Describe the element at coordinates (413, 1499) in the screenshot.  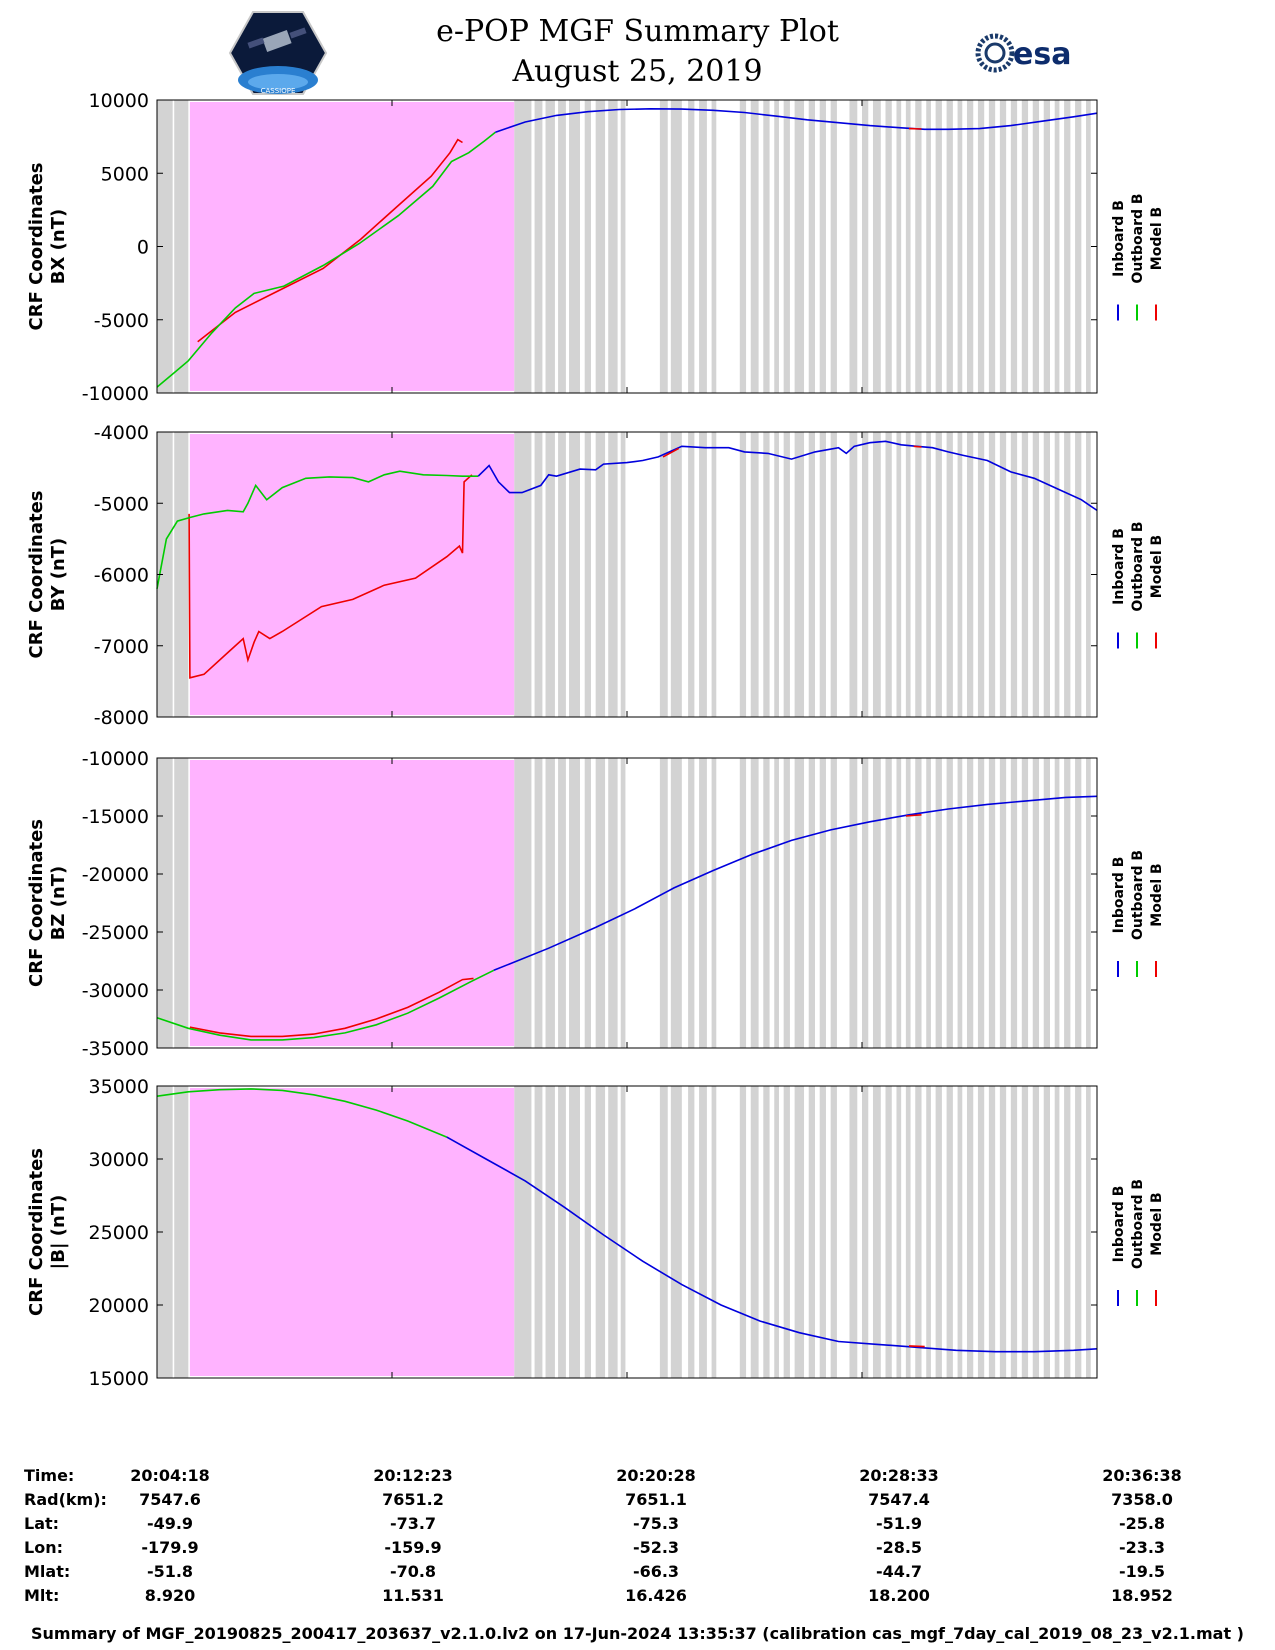
I see `ephem-rad-1: 7651.2` at that location.